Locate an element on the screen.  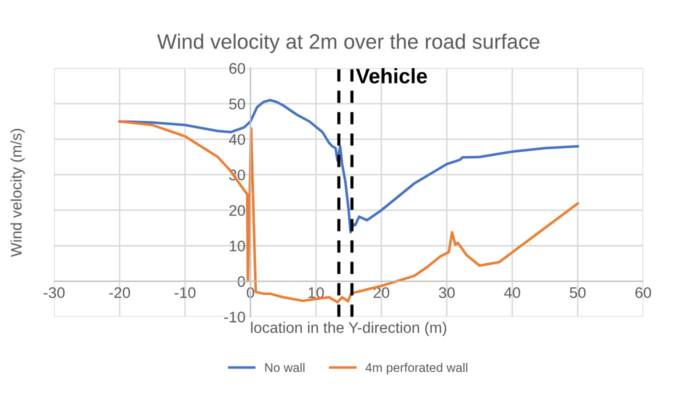
y-tick-label: 40 is located at coordinates (237, 139).